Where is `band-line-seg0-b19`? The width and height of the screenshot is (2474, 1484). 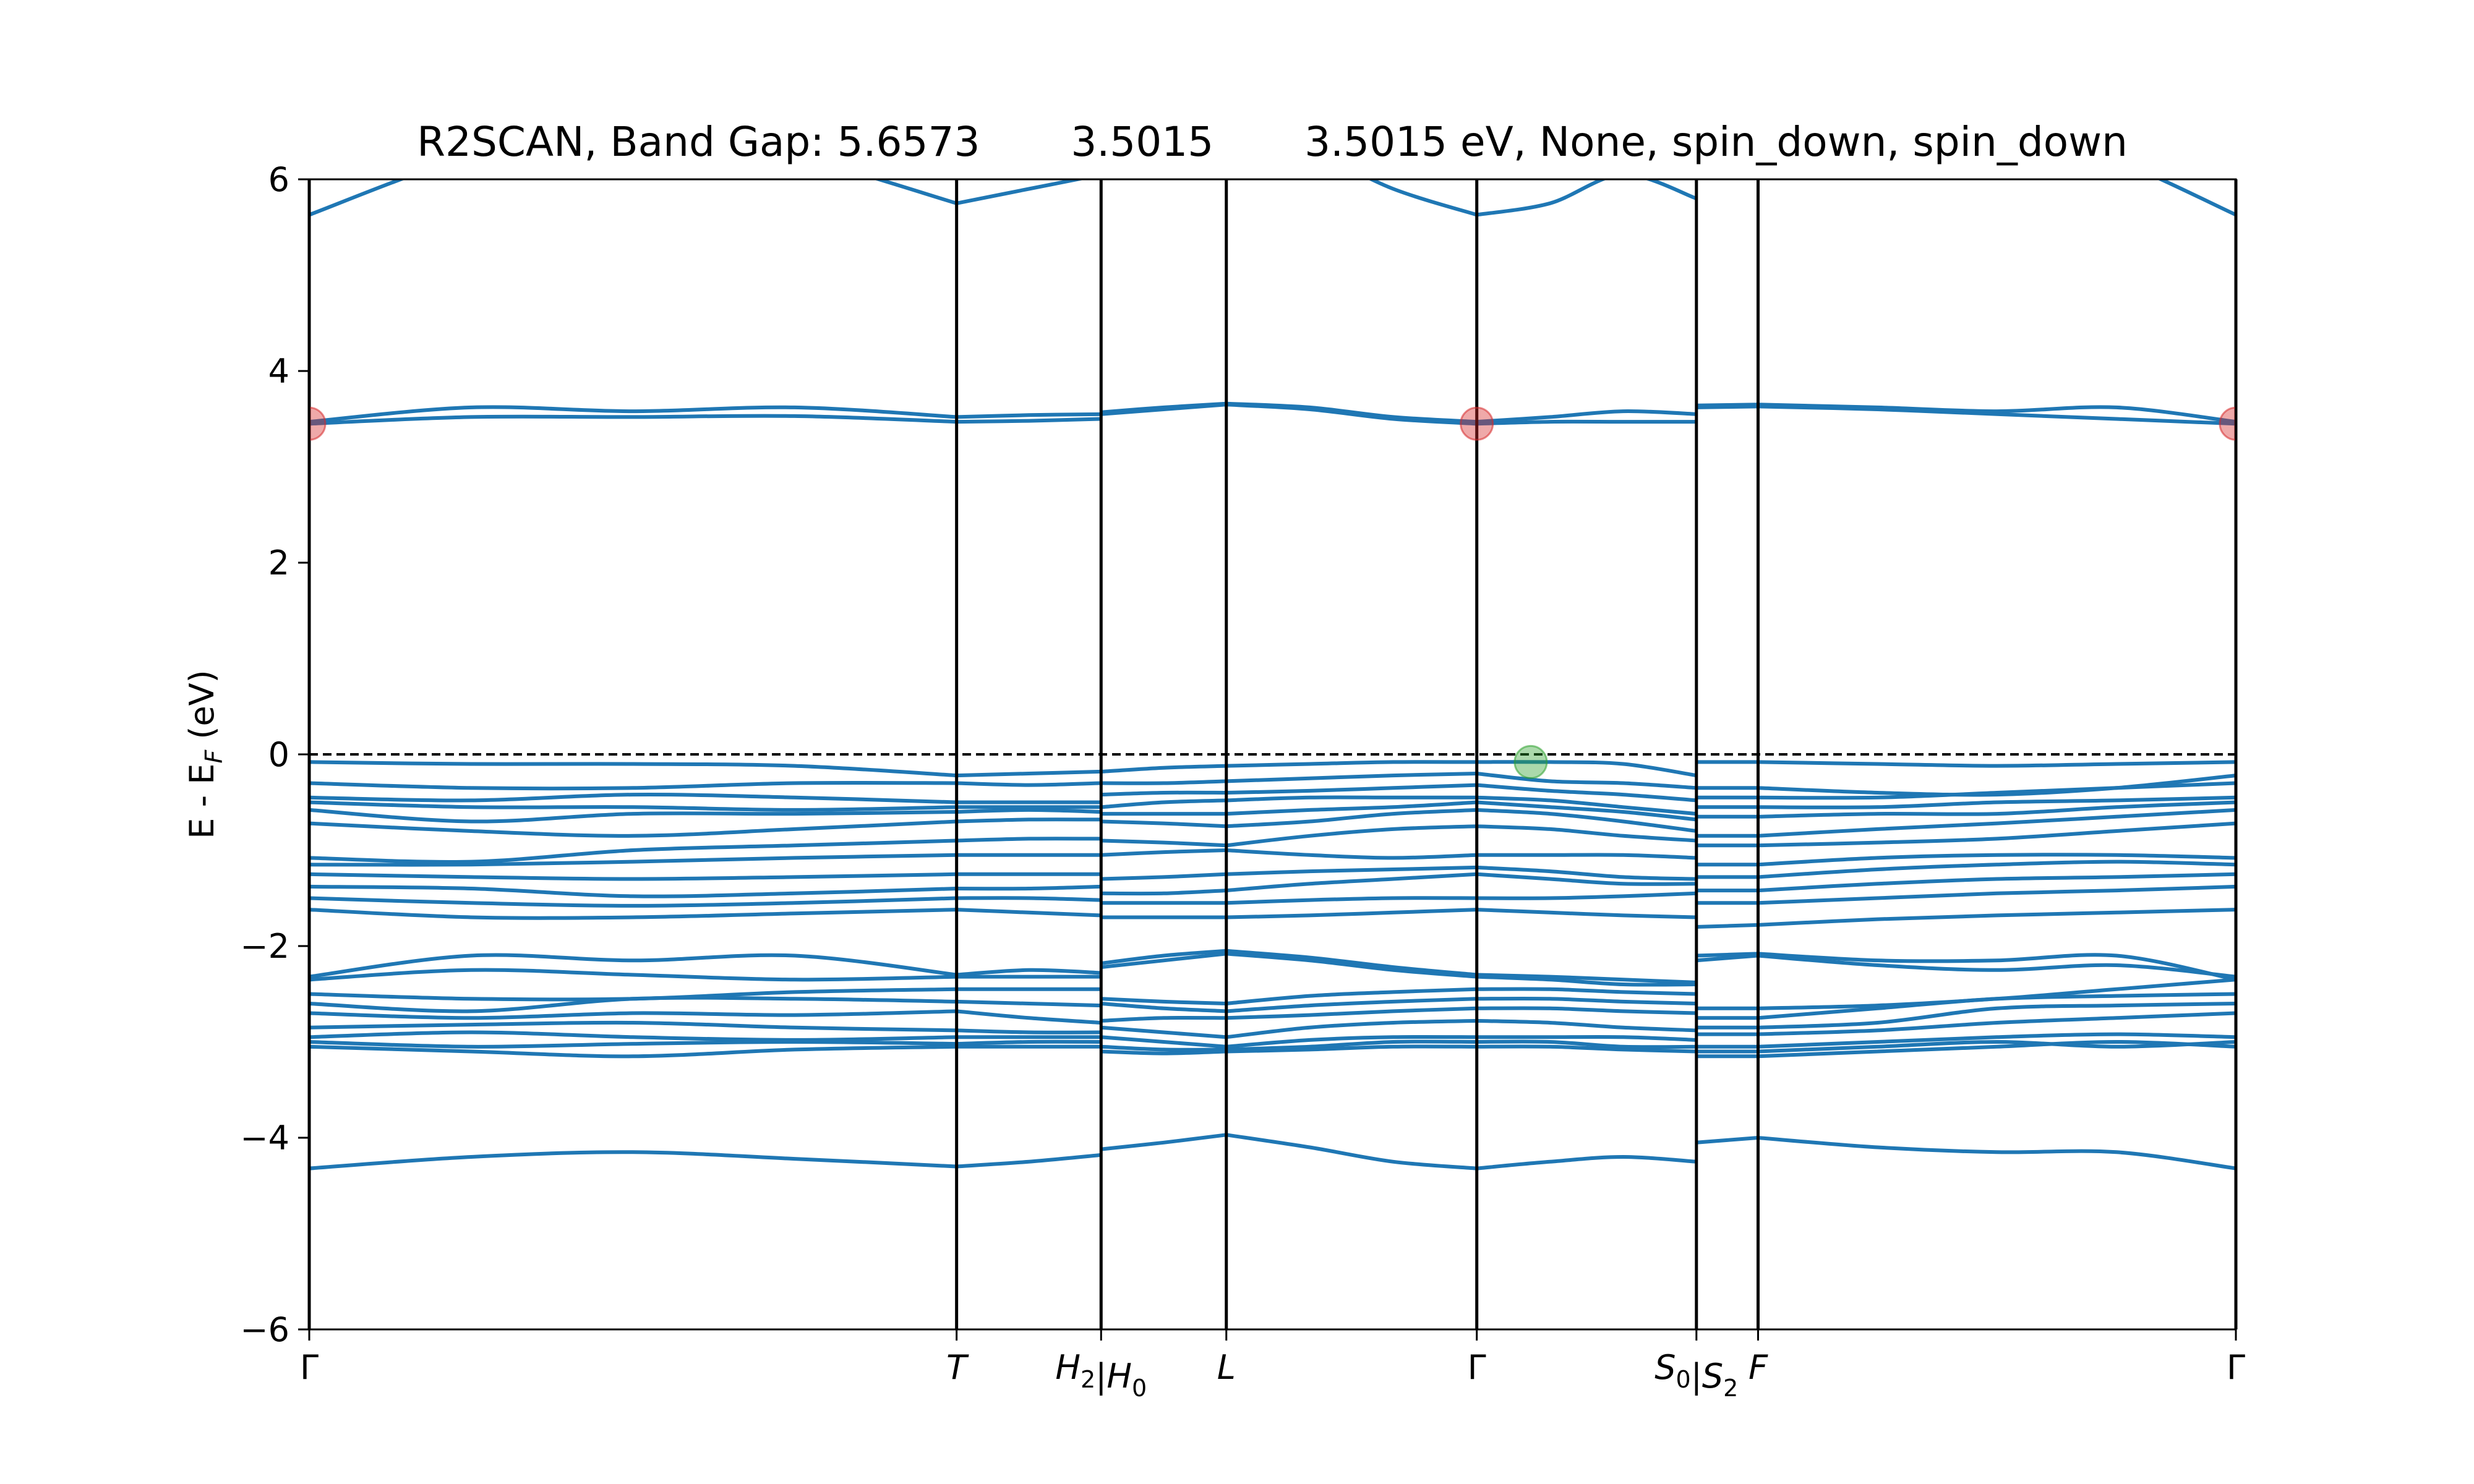 band-line-seg0-b19 is located at coordinates (633, 798).